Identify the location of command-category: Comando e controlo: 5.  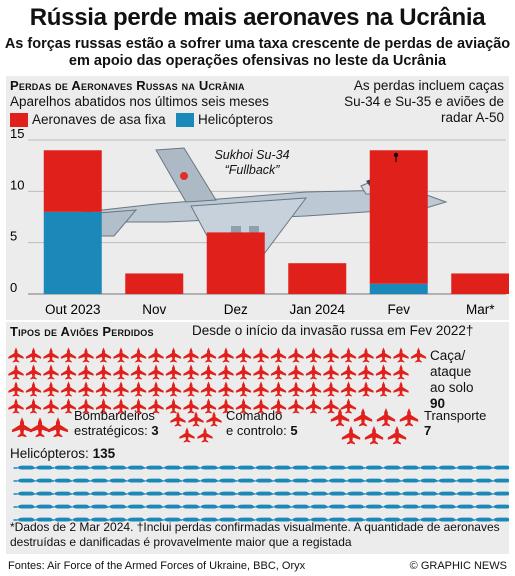
(262, 423).